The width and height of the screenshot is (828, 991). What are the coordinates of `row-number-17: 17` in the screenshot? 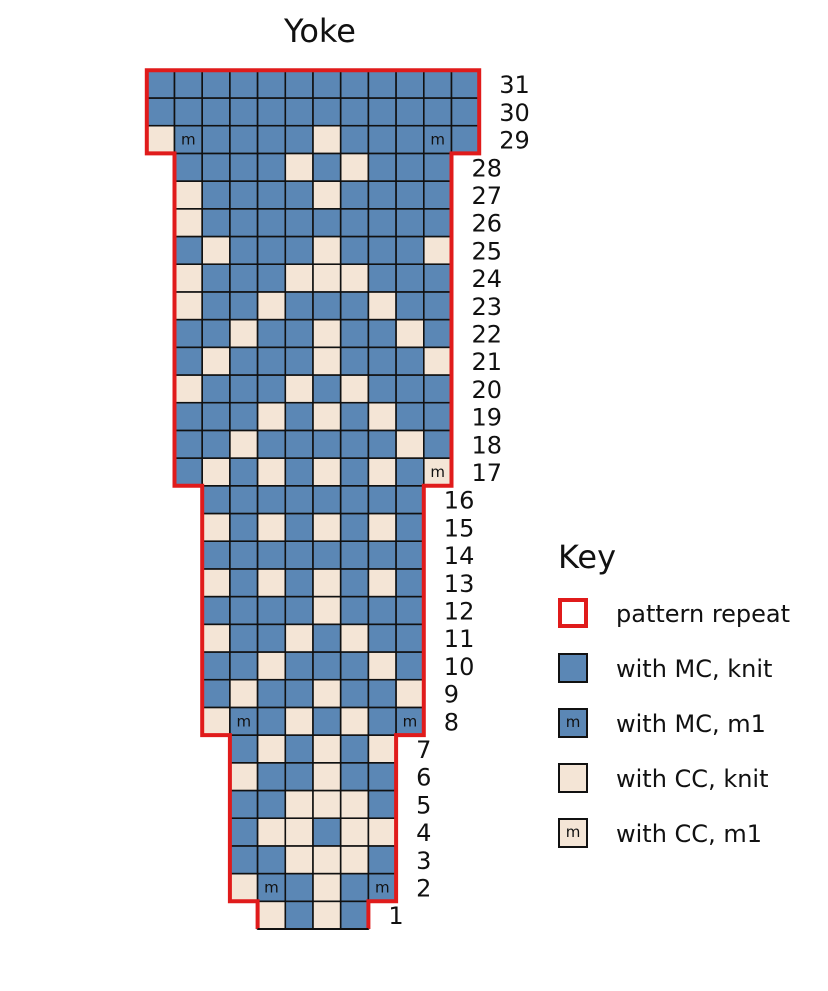 It's located at (487, 473).